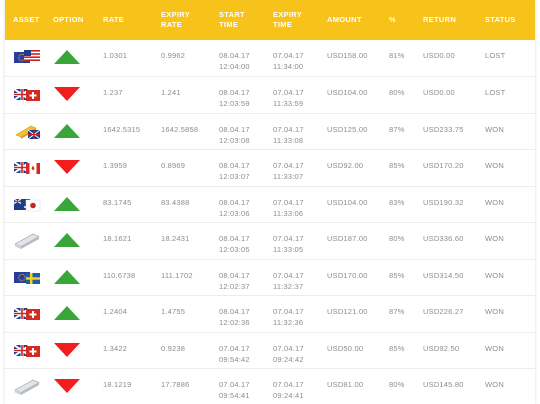 The height and width of the screenshot is (404, 540). I want to click on cell-return: USD336.60, so click(443, 238).